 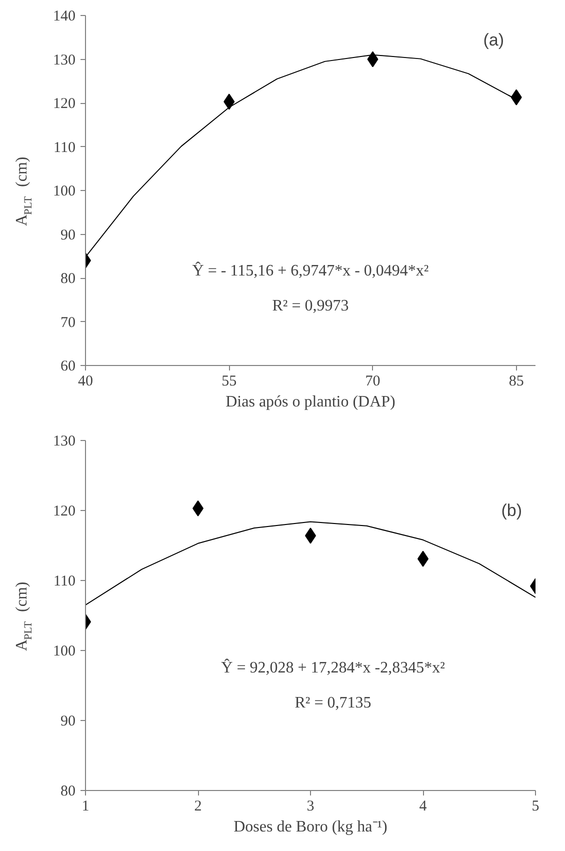 I want to click on annotation: R² = 0,9973, so click(x=310, y=306).